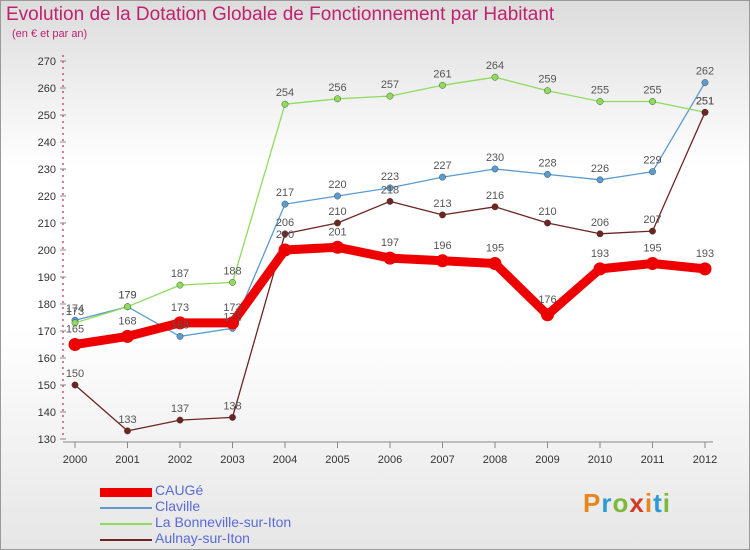 This screenshot has width=750, height=550. What do you see at coordinates (337, 88) in the screenshot?
I see `data-label: 256` at bounding box center [337, 88].